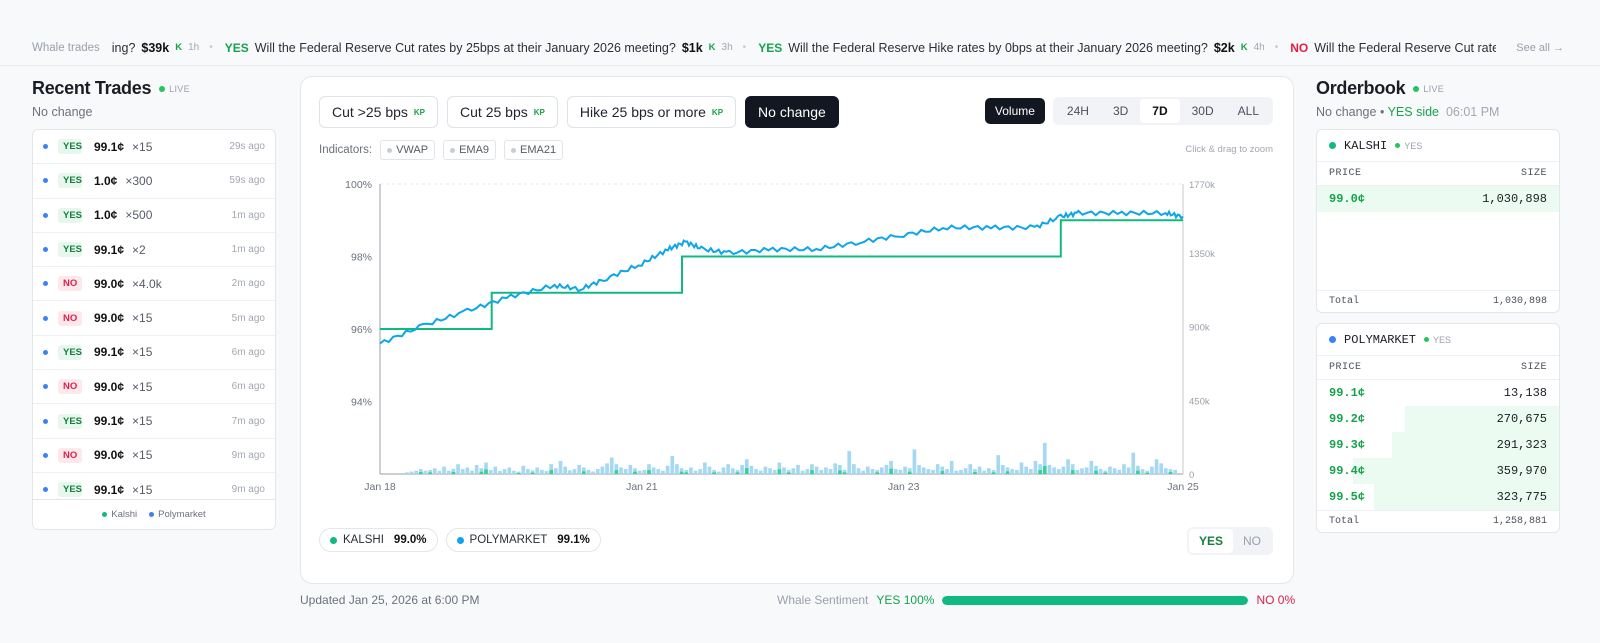 The image size is (1600, 643). I want to click on book-side: YES, so click(1408, 146).